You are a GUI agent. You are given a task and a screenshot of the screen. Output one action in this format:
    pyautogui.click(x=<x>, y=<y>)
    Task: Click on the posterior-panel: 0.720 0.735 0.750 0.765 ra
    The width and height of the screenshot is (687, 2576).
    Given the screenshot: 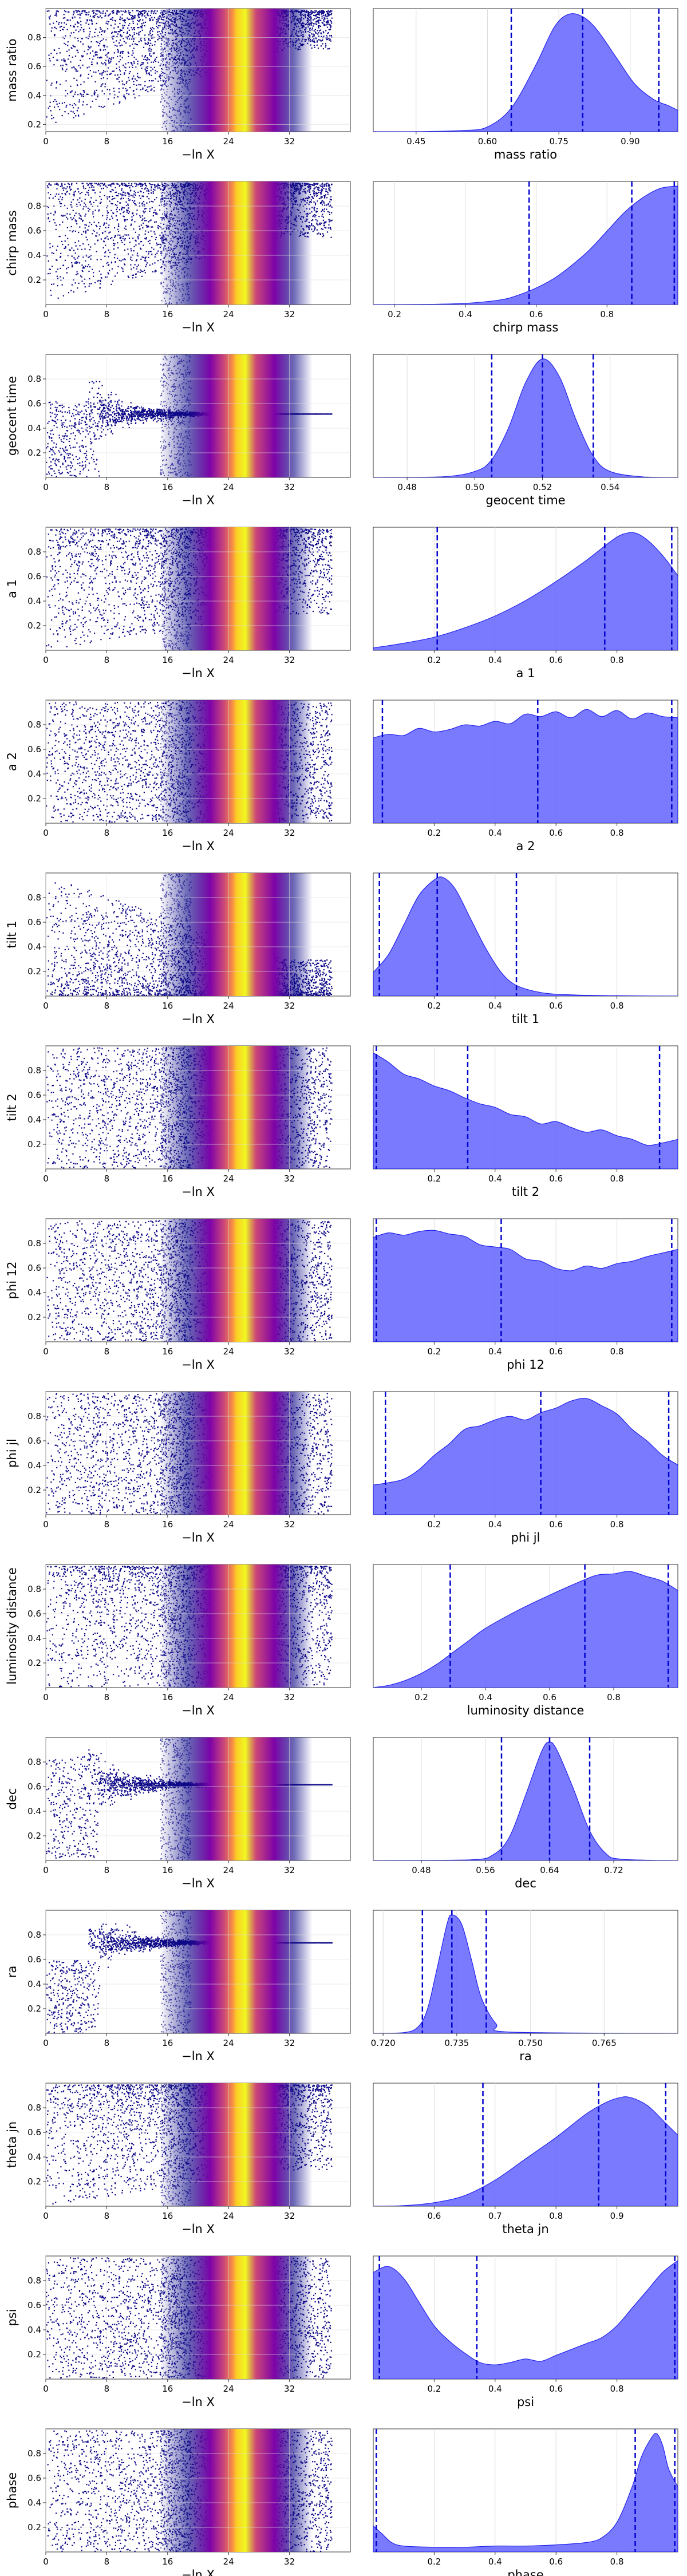 What is the action you would take?
    pyautogui.click(x=524, y=1986)
    